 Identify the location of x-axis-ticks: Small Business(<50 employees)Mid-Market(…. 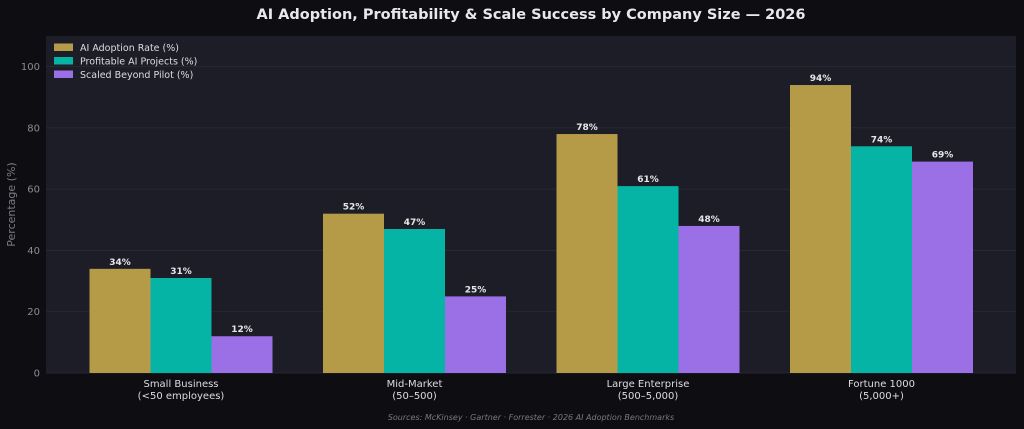
(526, 390).